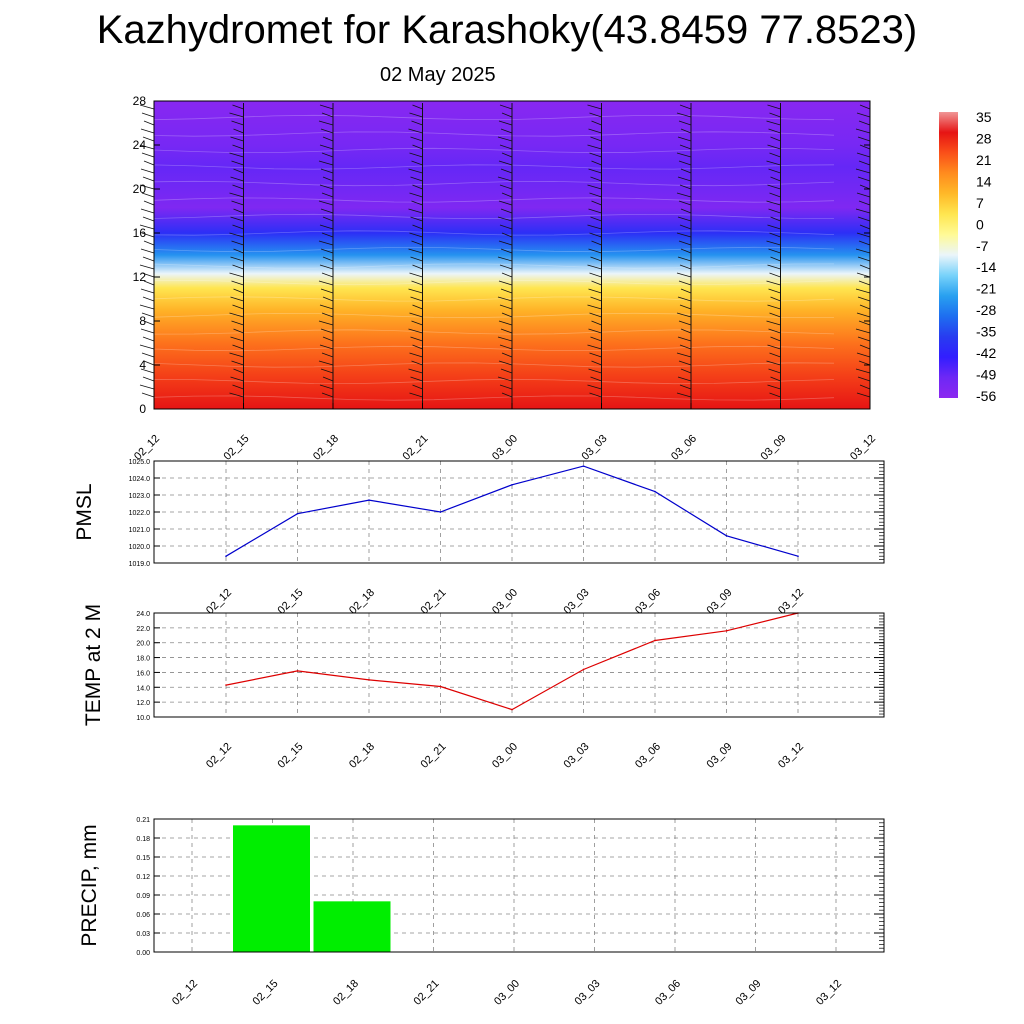 This screenshot has height=1024, width=1024. What do you see at coordinates (982, 246) in the screenshot?
I see `colorbar-label: -7` at bounding box center [982, 246].